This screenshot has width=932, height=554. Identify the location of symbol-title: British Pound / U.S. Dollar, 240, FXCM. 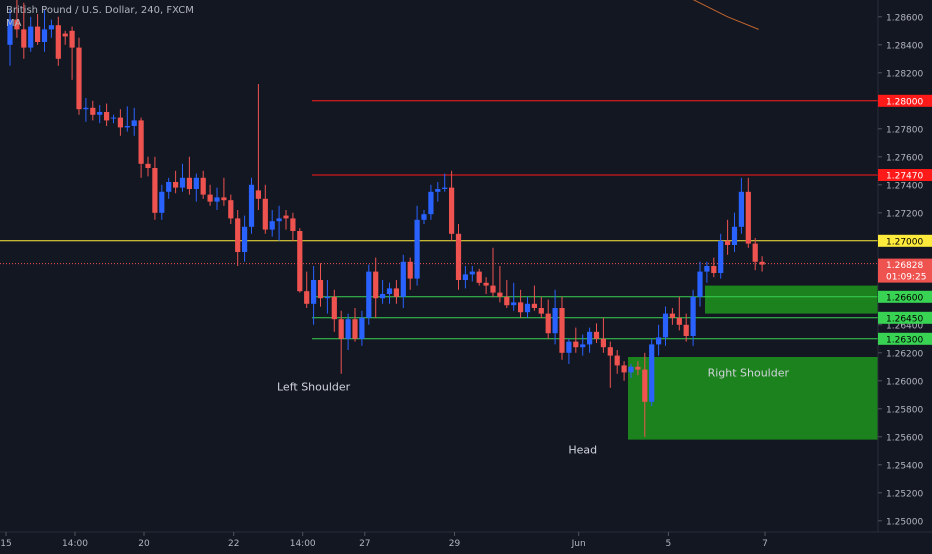
(100, 10).